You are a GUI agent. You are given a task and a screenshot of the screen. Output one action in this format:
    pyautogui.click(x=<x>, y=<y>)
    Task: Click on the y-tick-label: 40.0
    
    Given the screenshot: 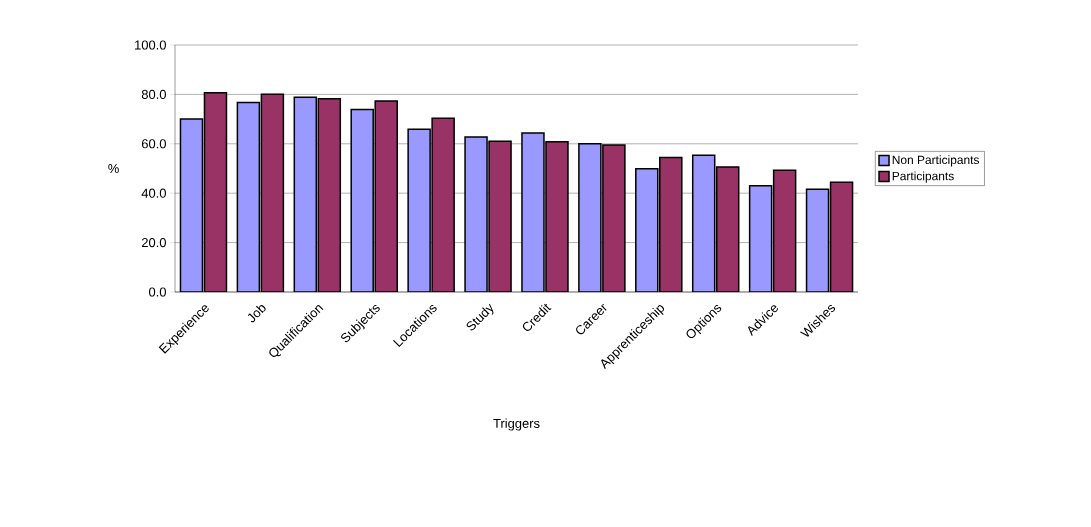 What is the action you would take?
    pyautogui.click(x=153, y=193)
    